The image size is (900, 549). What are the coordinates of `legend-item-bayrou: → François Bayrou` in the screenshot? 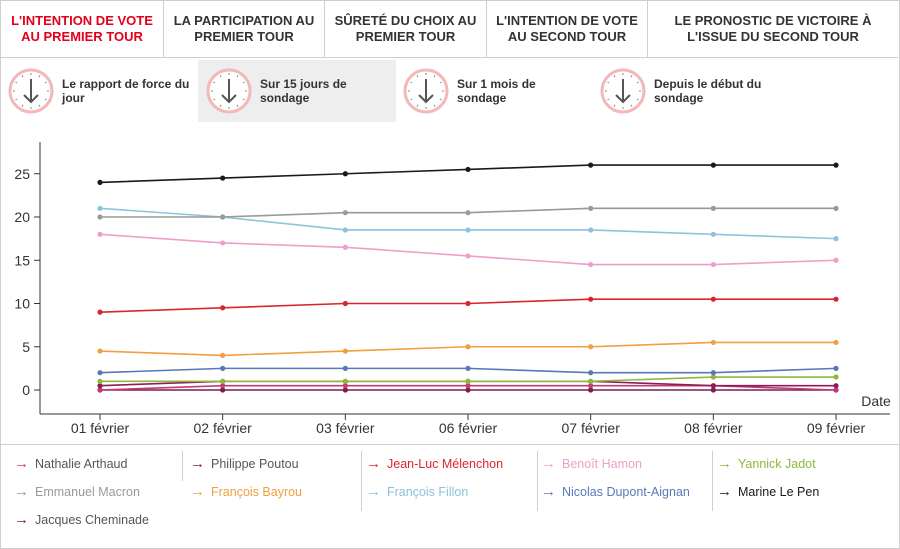 It's located at (246, 491).